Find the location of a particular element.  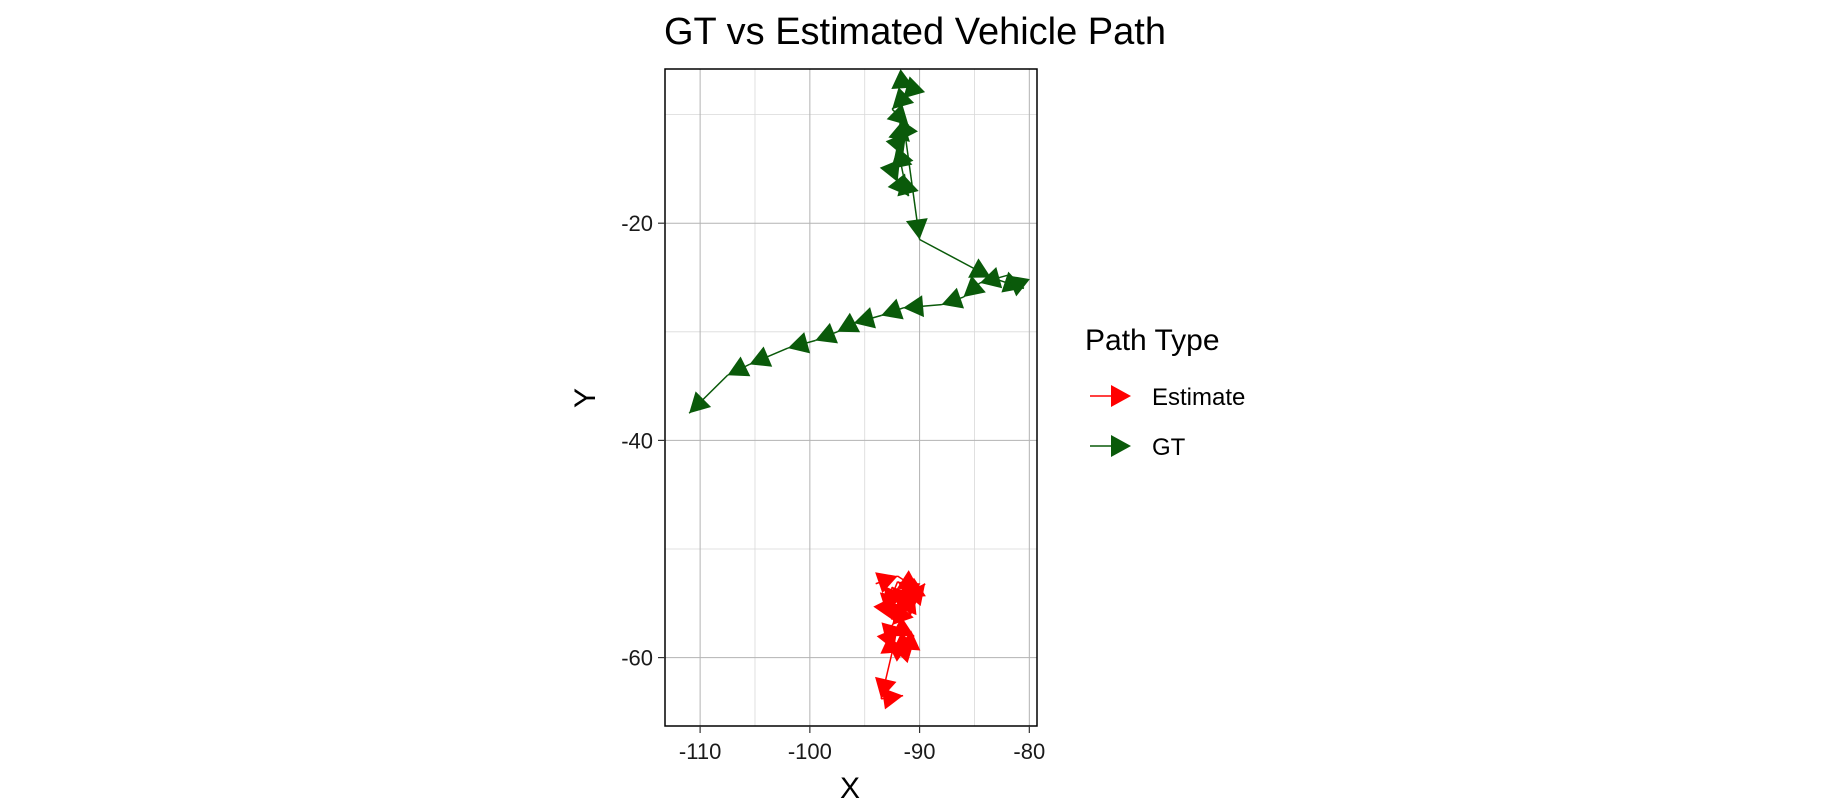

x-tick-label: -100 is located at coordinates (810, 751).